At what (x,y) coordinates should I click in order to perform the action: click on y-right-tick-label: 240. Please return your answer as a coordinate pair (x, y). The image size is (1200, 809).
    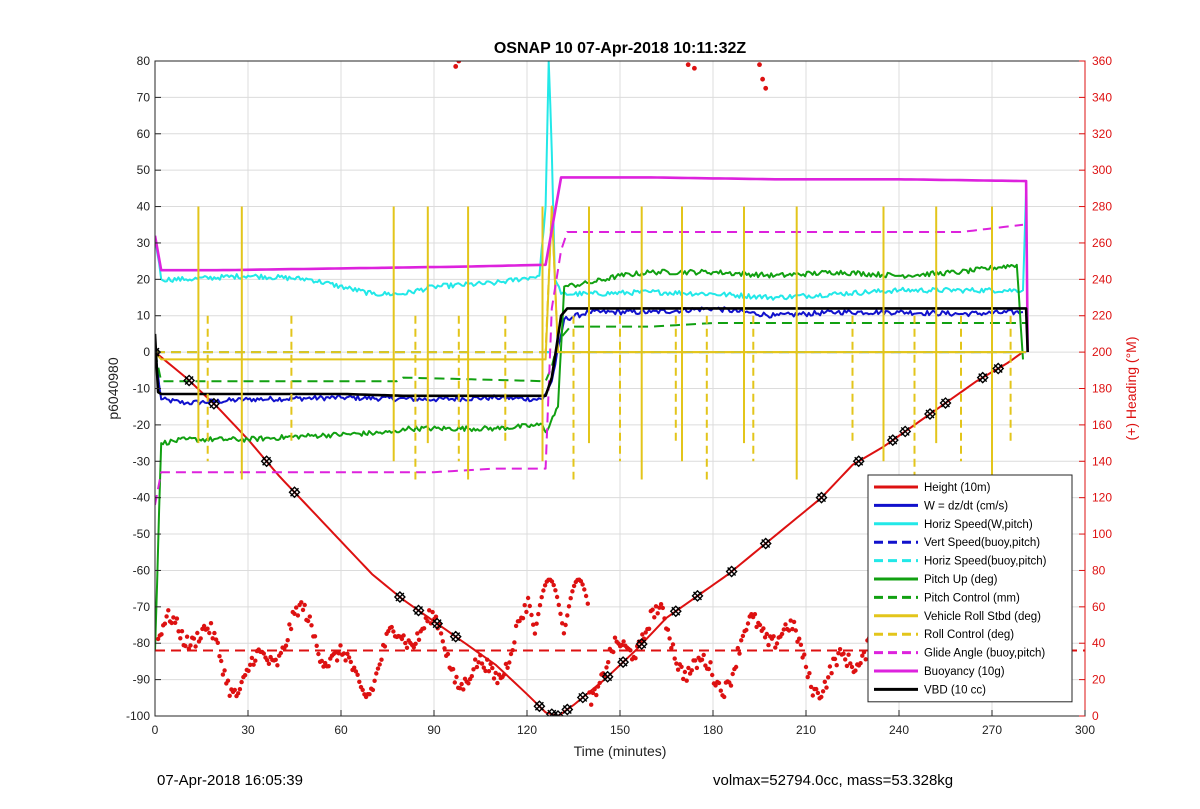
    Looking at the image, I should click on (1102, 279).